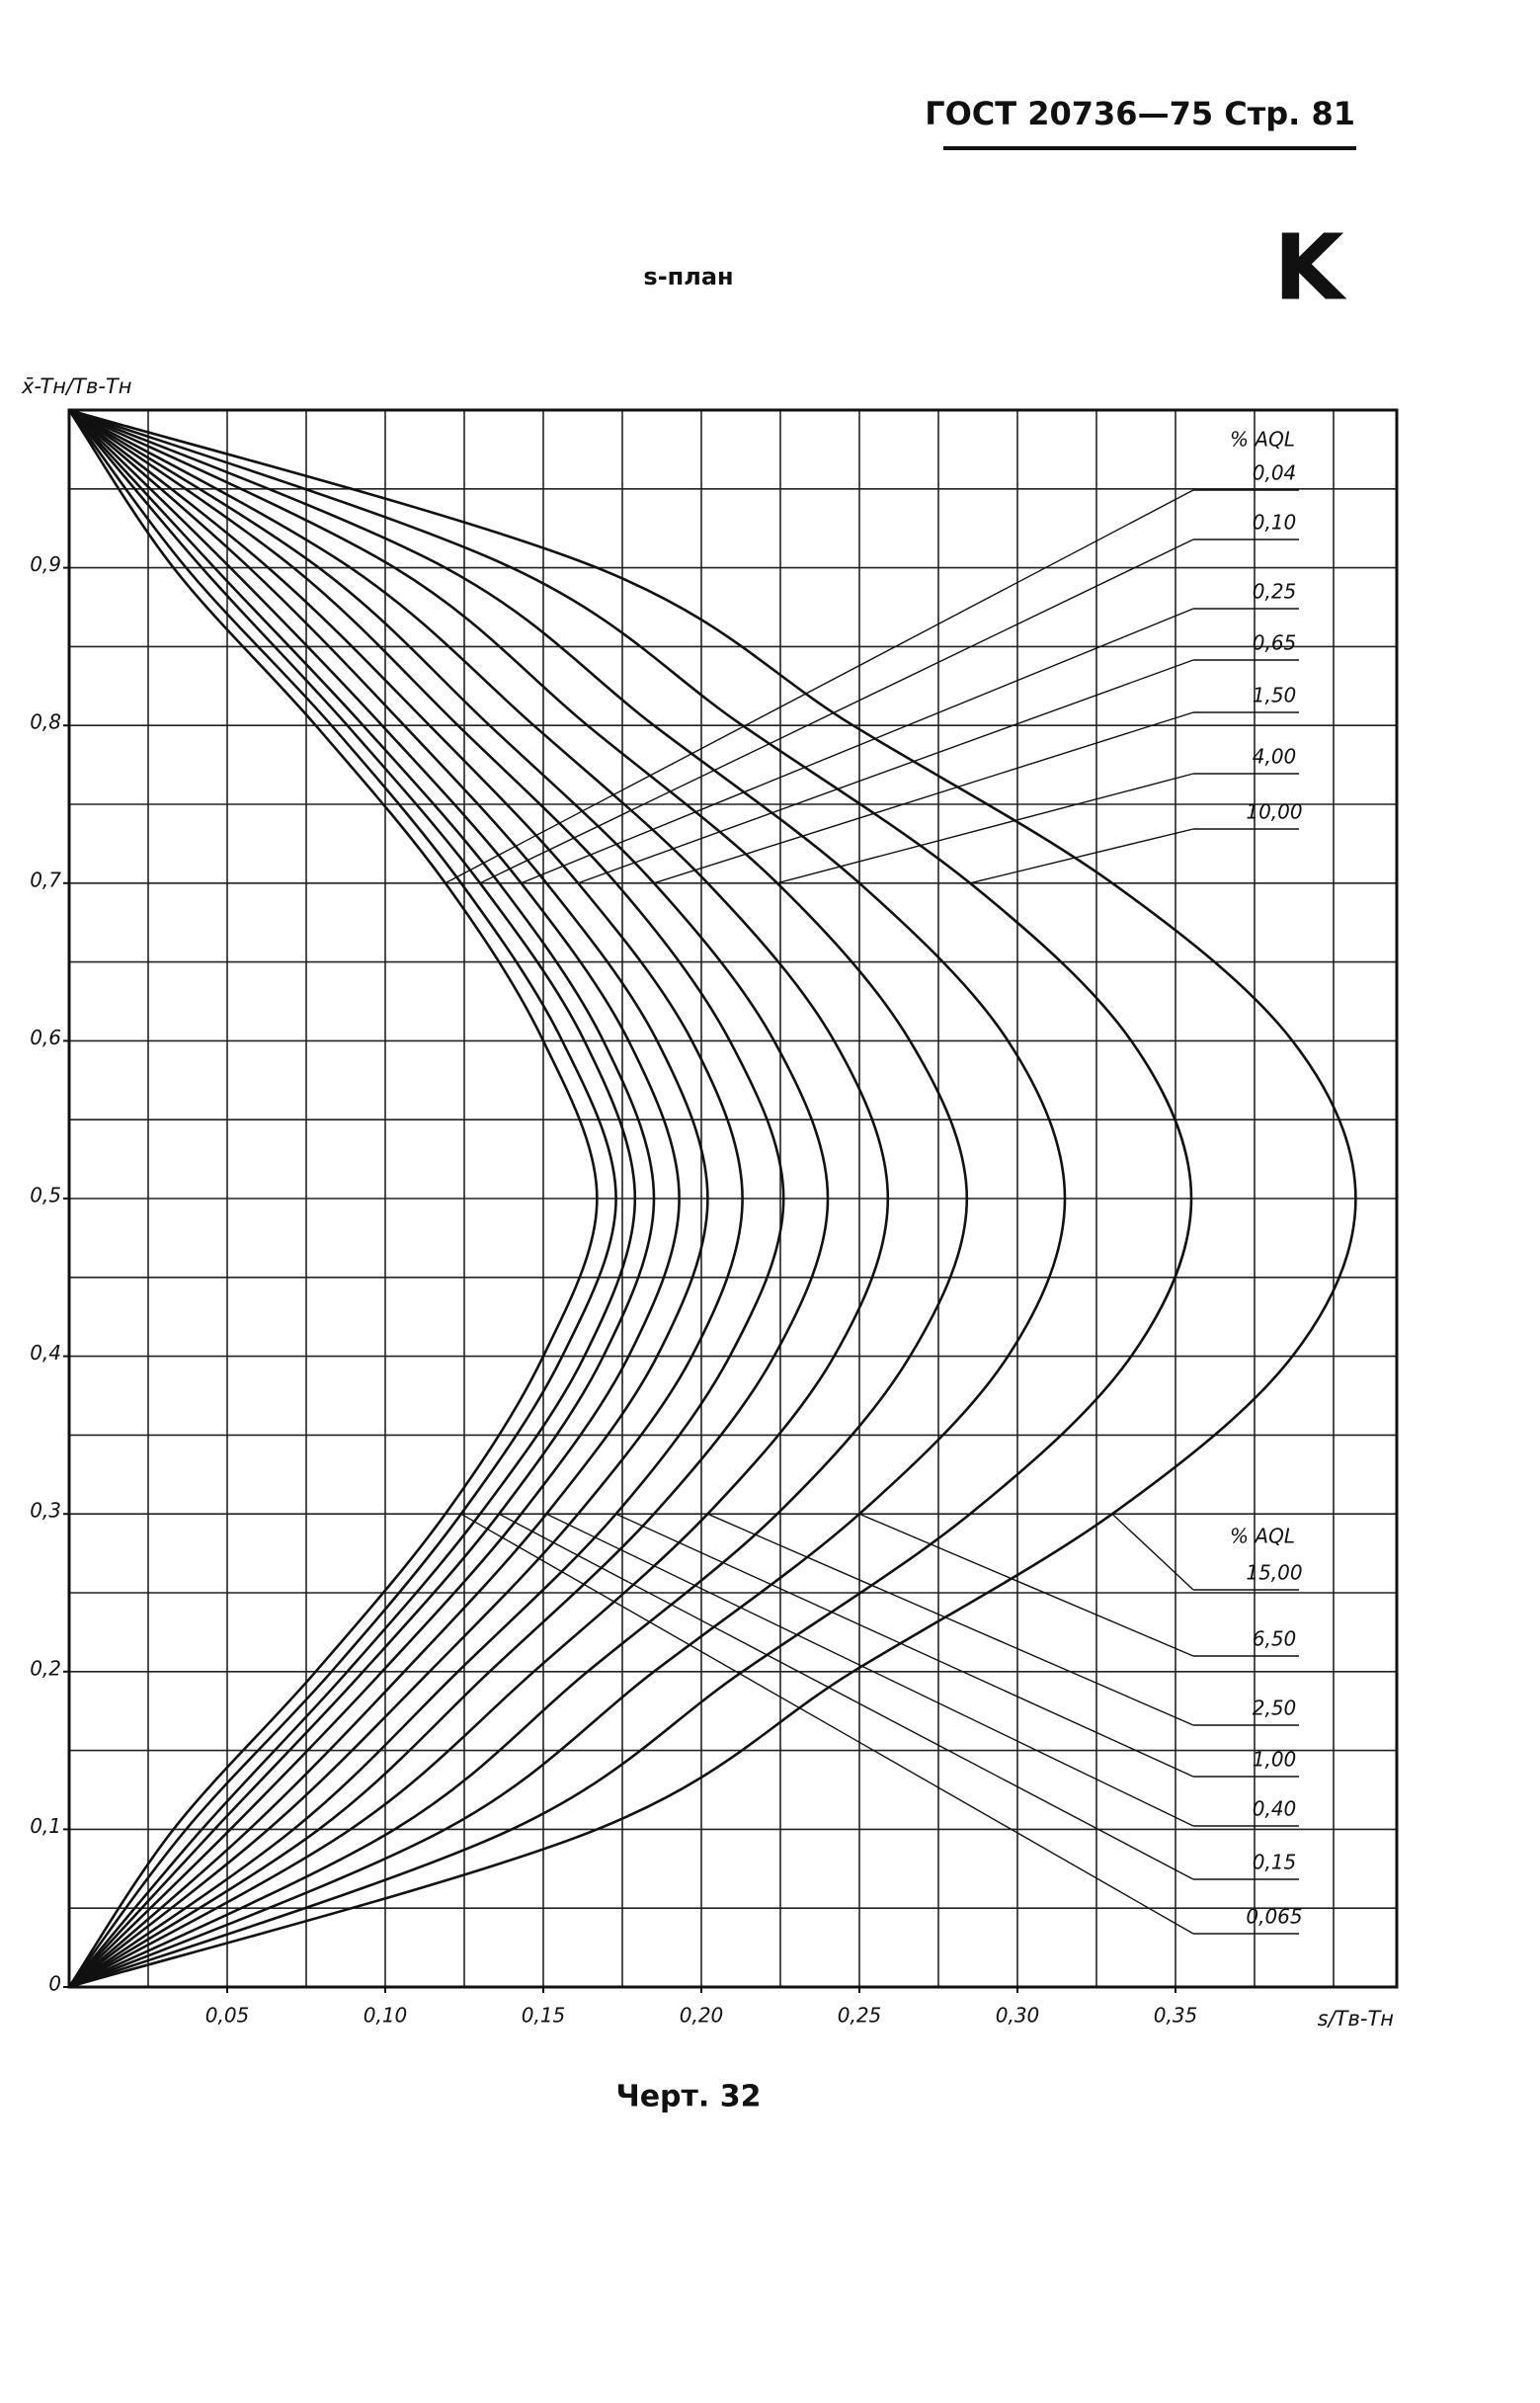 The image size is (1540, 2403). What do you see at coordinates (1275, 523) in the screenshot?
I see `legend-label: 0,10` at bounding box center [1275, 523].